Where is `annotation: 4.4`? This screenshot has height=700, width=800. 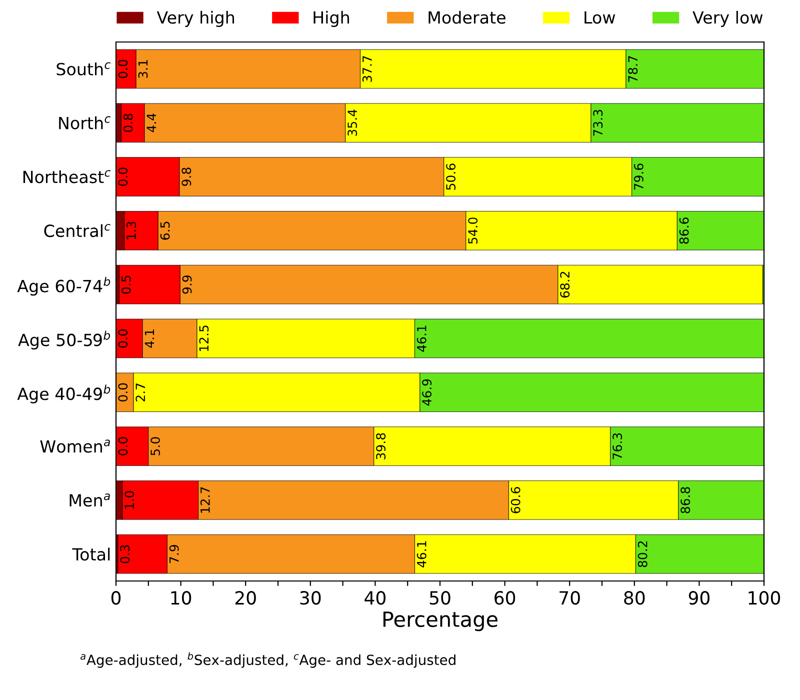
annotation: 4.4 is located at coordinates (151, 123).